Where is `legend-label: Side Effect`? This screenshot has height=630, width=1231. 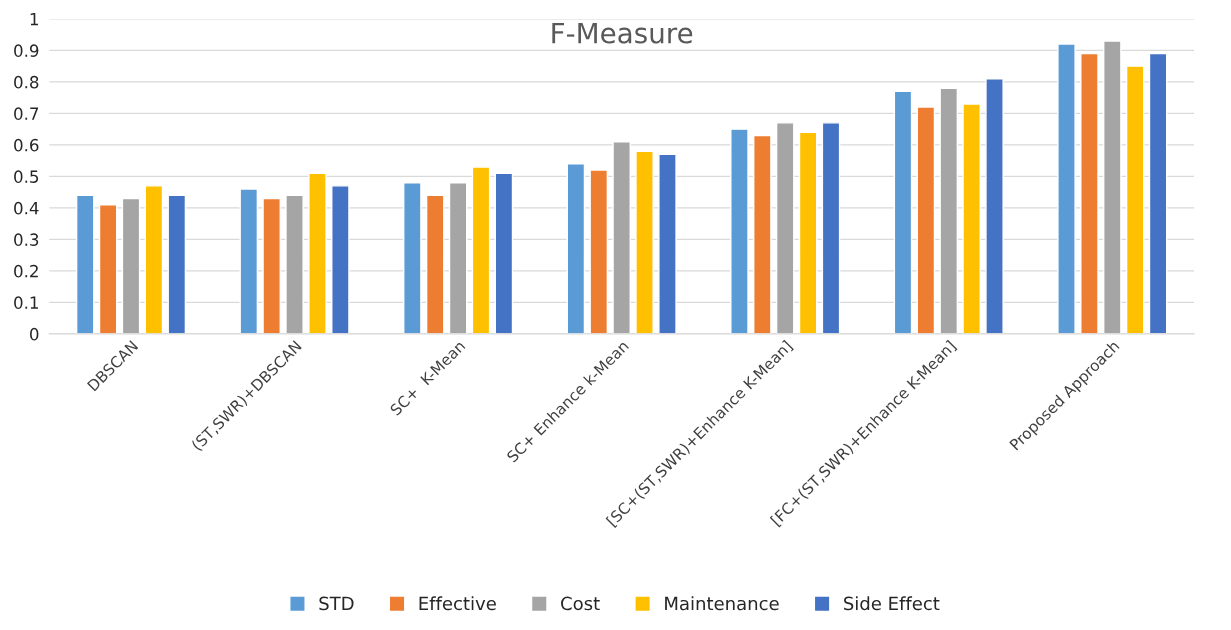 legend-label: Side Effect is located at coordinates (892, 603).